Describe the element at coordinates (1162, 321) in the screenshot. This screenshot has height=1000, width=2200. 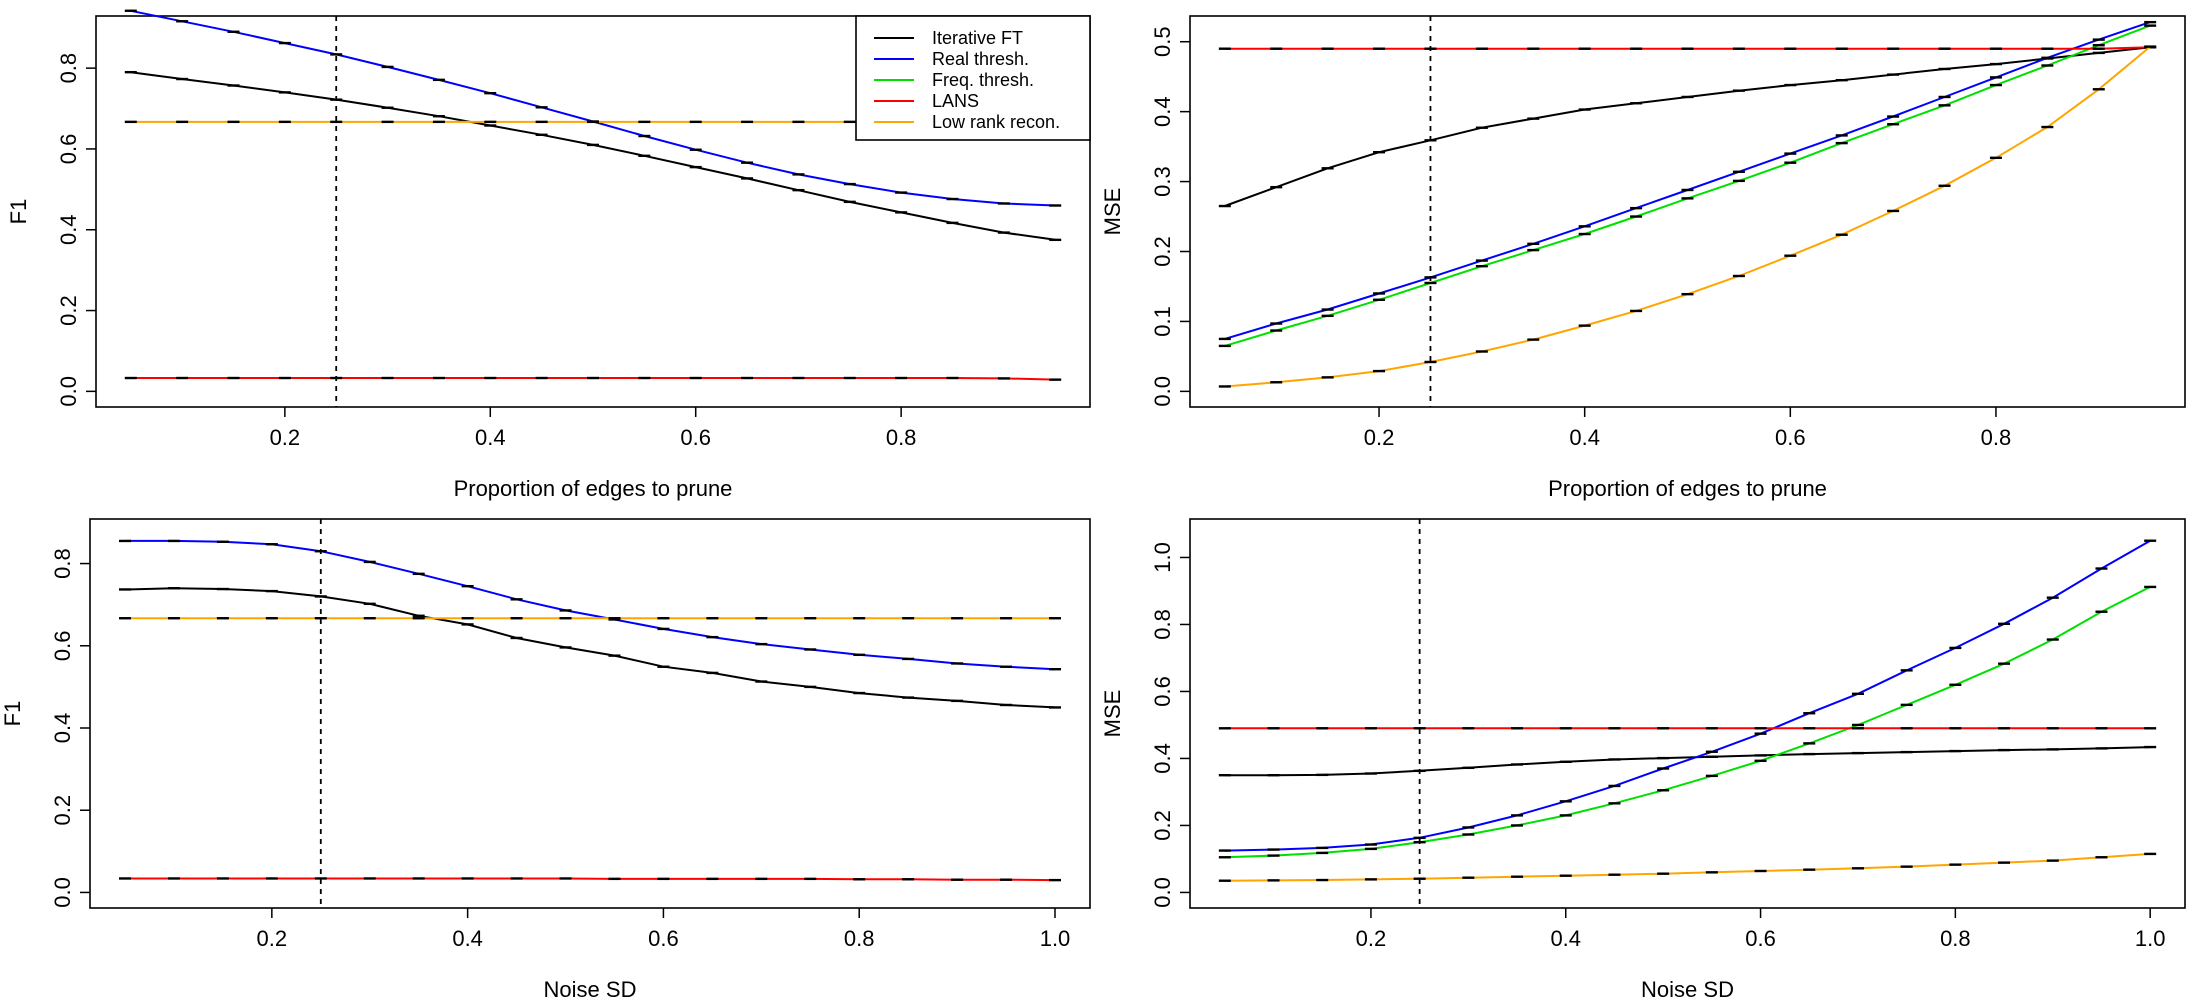
I see `y-tick-label: 0.1` at that location.